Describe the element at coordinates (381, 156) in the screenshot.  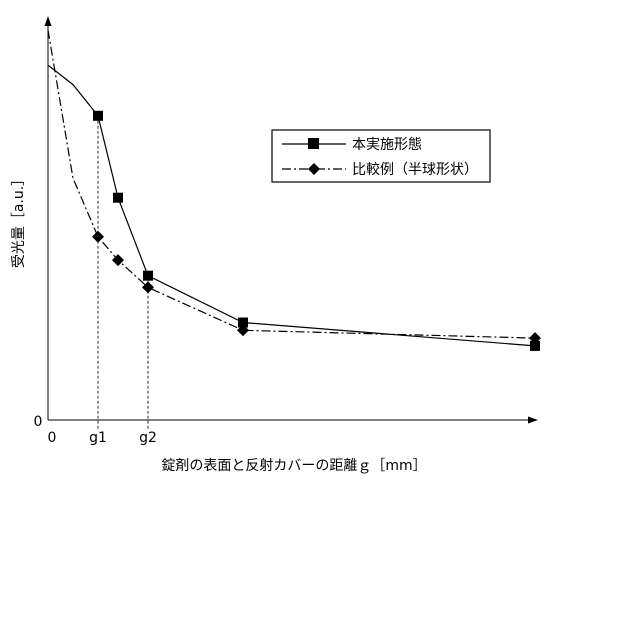
I see `legend: 本実施形態 比較例（半球形状）` at that location.